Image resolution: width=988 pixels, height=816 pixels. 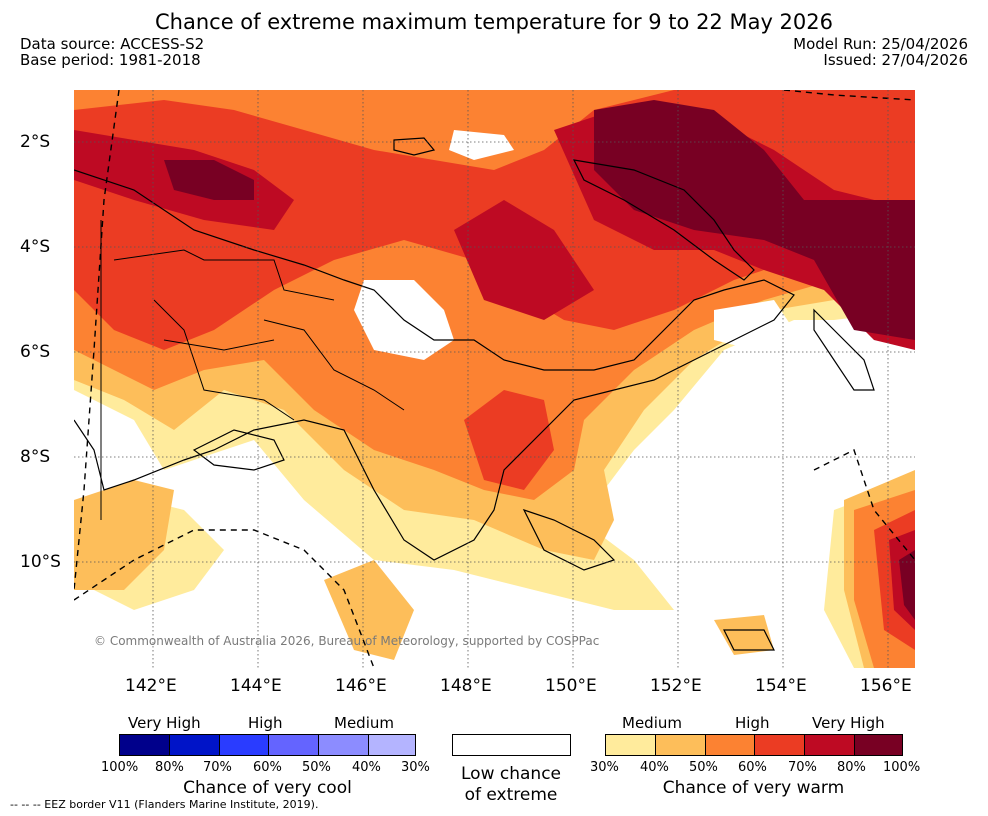 I want to click on lon-label-150e: 150°E, so click(x=571, y=686).